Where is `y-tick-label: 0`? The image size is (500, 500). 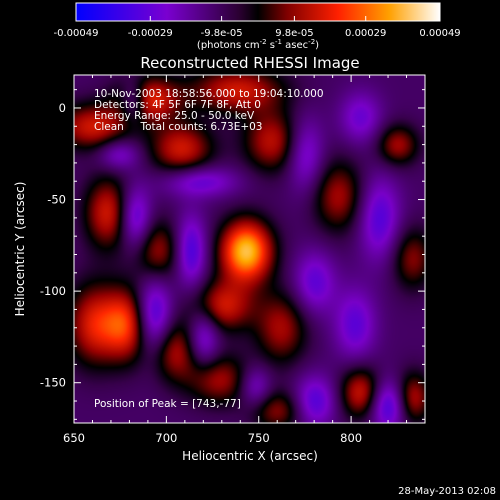 y-tick-label: 0 is located at coordinates (62, 108).